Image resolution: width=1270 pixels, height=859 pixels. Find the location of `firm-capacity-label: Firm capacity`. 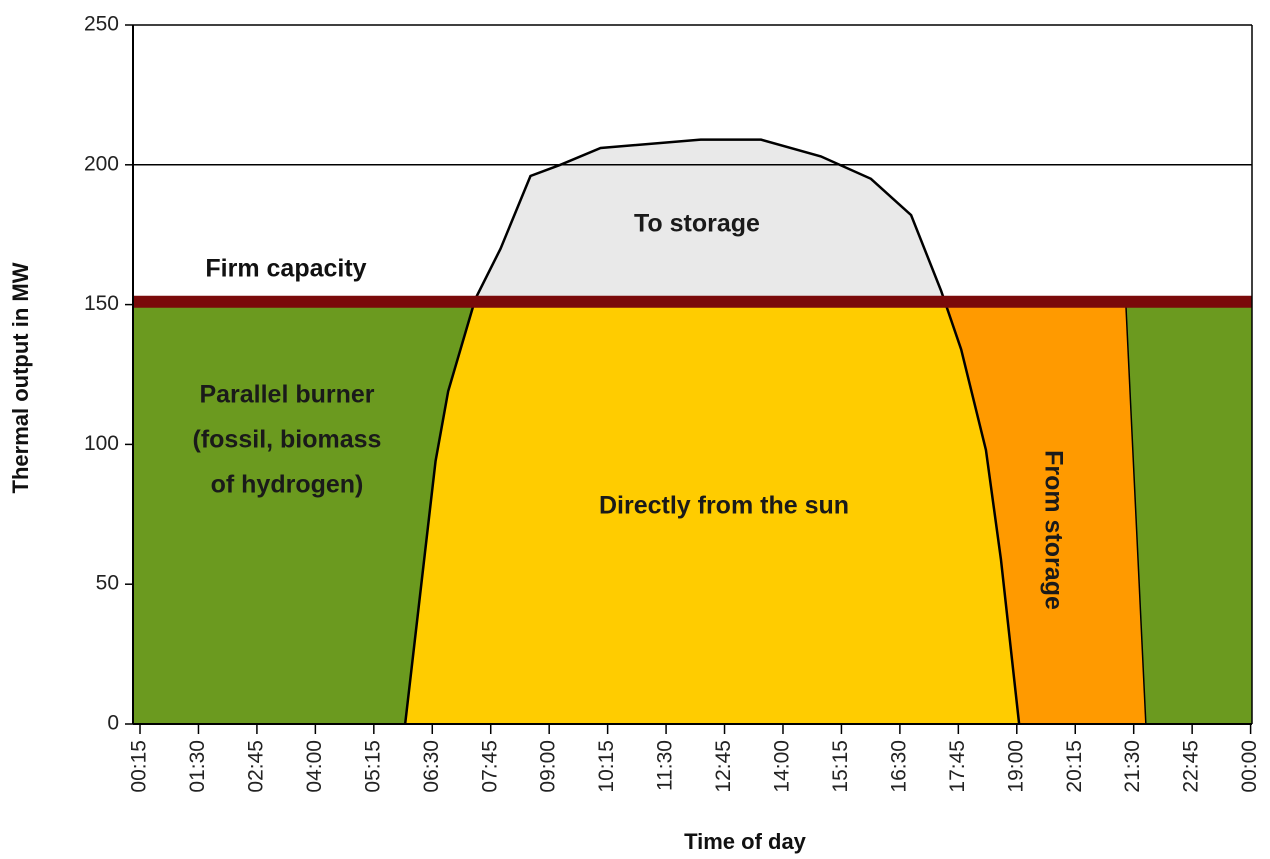

firm-capacity-label: Firm capacity is located at coordinates (285, 269).